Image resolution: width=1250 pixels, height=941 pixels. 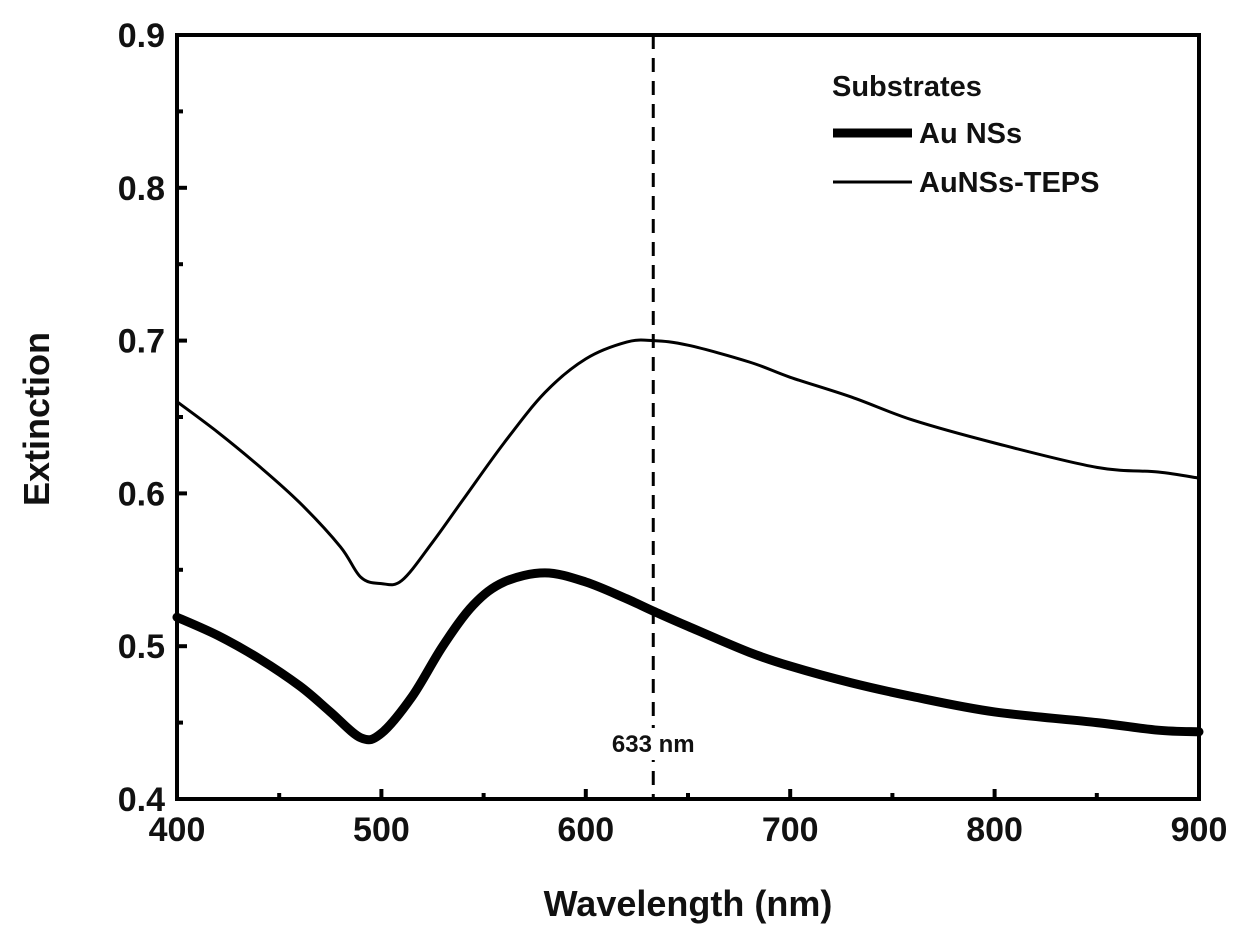 What do you see at coordinates (141, 36) in the screenshot?
I see `y-tick-label-0.9: 0.9` at bounding box center [141, 36].